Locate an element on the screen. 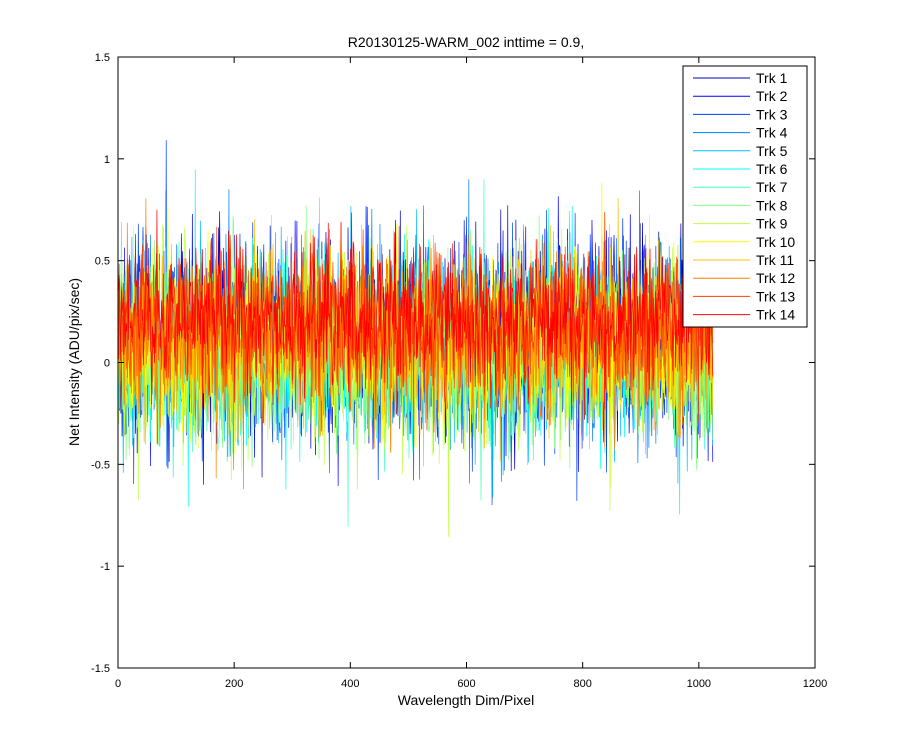 This screenshot has width=900, height=750. x-tick-label: 1000 is located at coordinates (699, 684).